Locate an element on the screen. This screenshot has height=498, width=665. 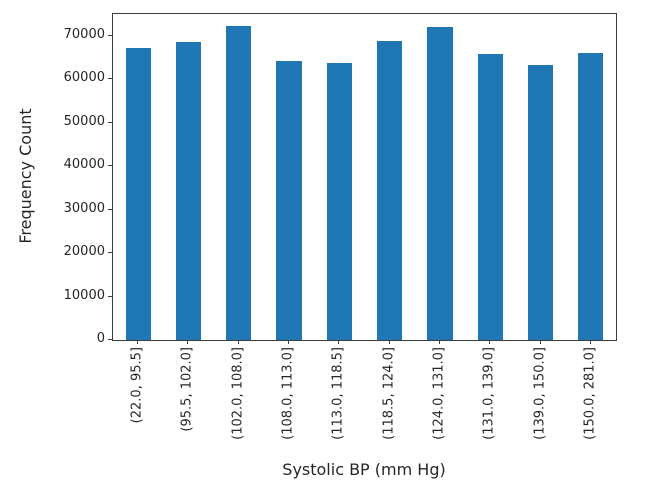
y-tick-label: 20000 is located at coordinates (84, 252).